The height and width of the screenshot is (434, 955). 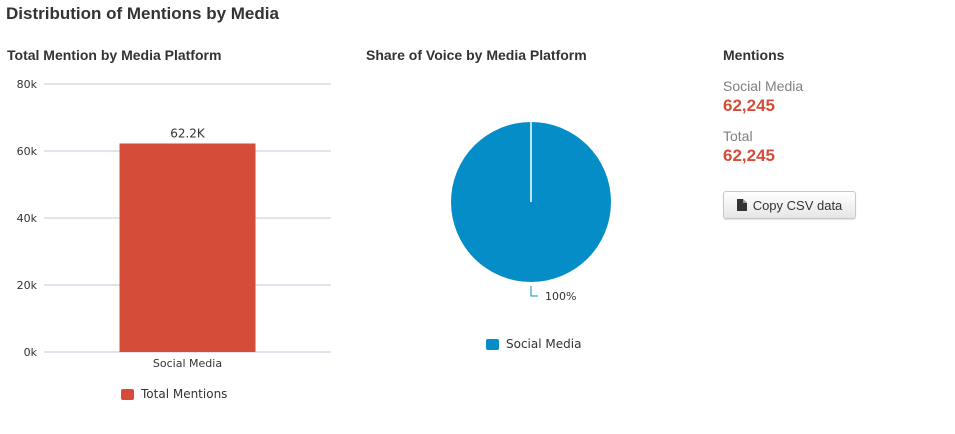 I want to click on bar-y-tick-label: 40k, so click(x=27, y=218).